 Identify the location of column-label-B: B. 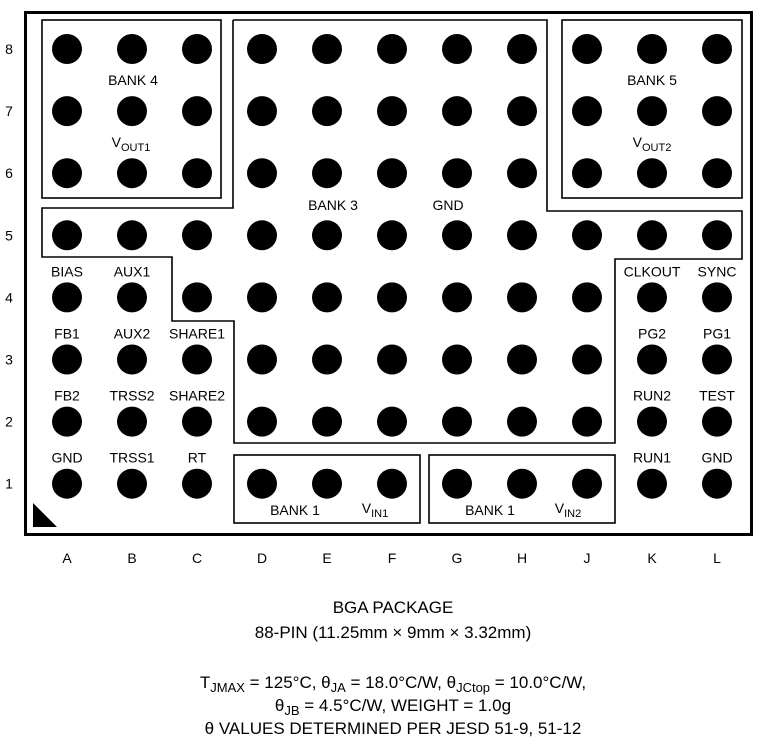
(131, 558).